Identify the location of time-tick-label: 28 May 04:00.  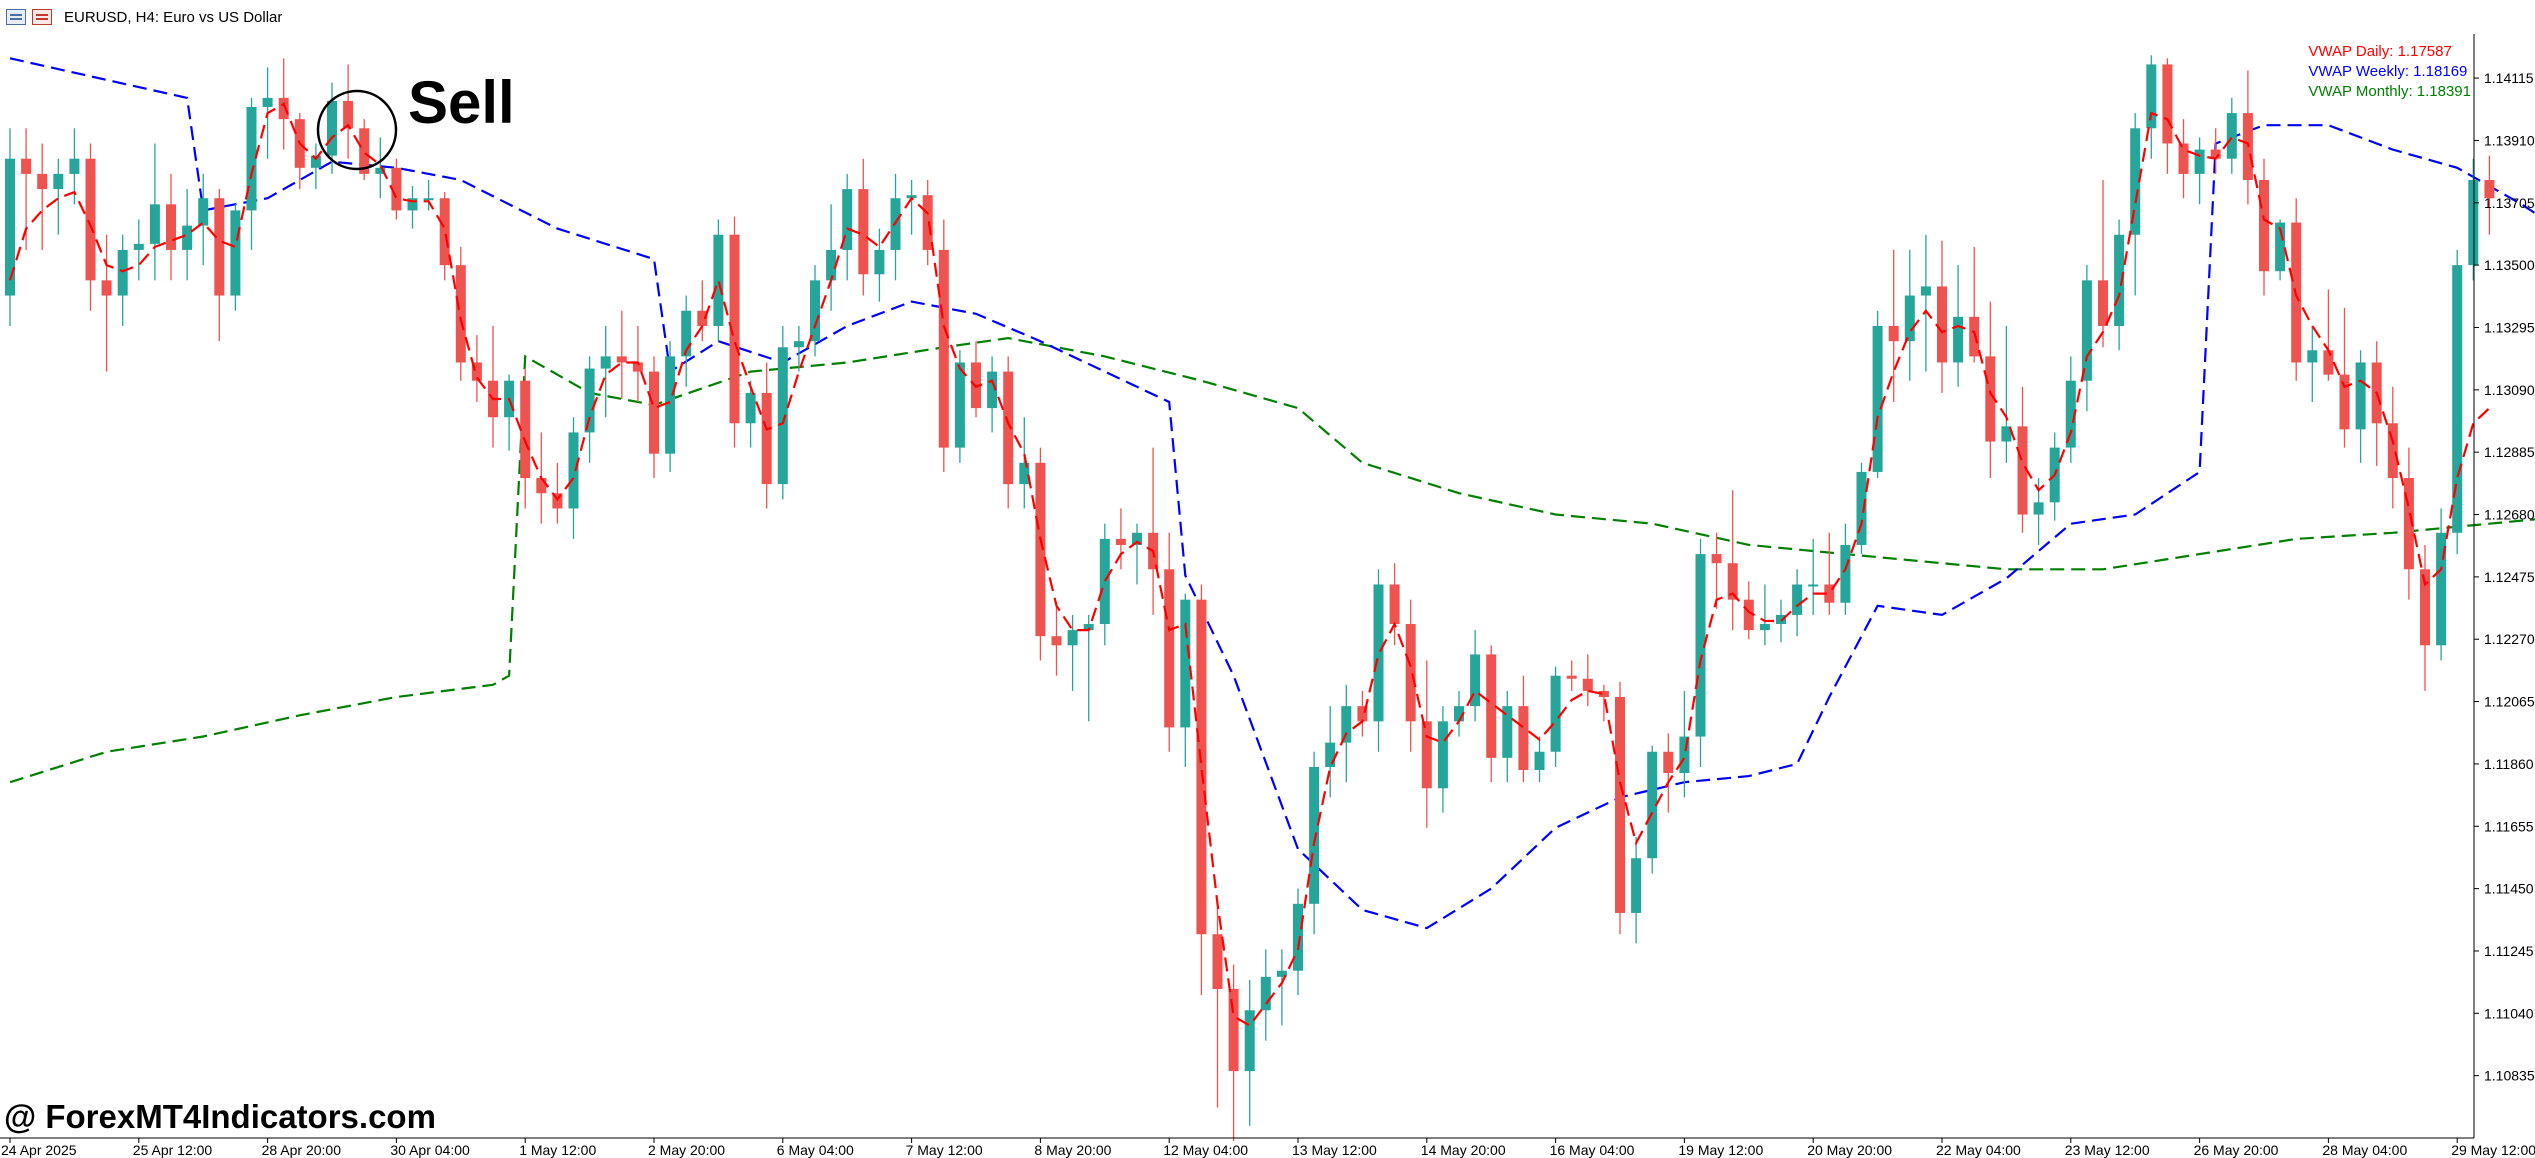
(2364, 1150).